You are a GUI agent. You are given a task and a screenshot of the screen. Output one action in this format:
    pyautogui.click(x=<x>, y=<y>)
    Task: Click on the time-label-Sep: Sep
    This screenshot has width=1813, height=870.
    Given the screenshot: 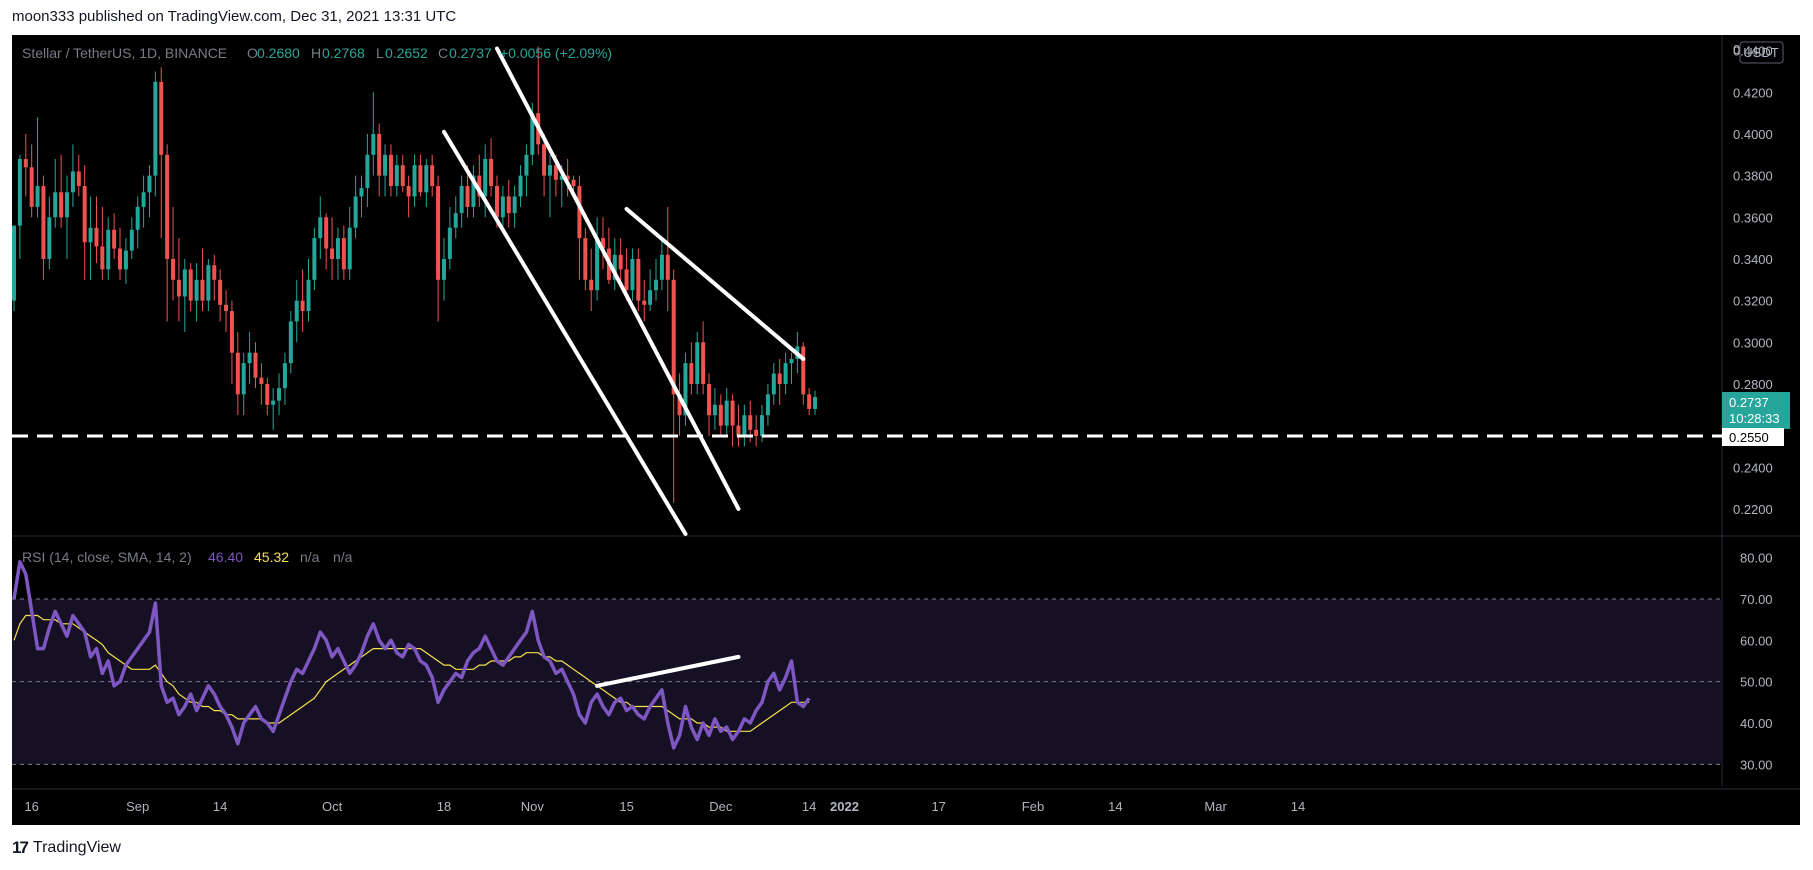 What is the action you would take?
    pyautogui.click(x=137, y=806)
    